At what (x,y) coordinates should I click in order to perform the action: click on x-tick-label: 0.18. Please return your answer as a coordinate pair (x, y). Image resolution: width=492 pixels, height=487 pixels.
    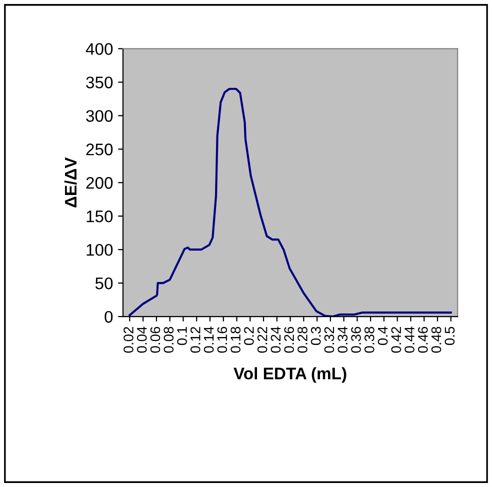
    Looking at the image, I should click on (235, 339).